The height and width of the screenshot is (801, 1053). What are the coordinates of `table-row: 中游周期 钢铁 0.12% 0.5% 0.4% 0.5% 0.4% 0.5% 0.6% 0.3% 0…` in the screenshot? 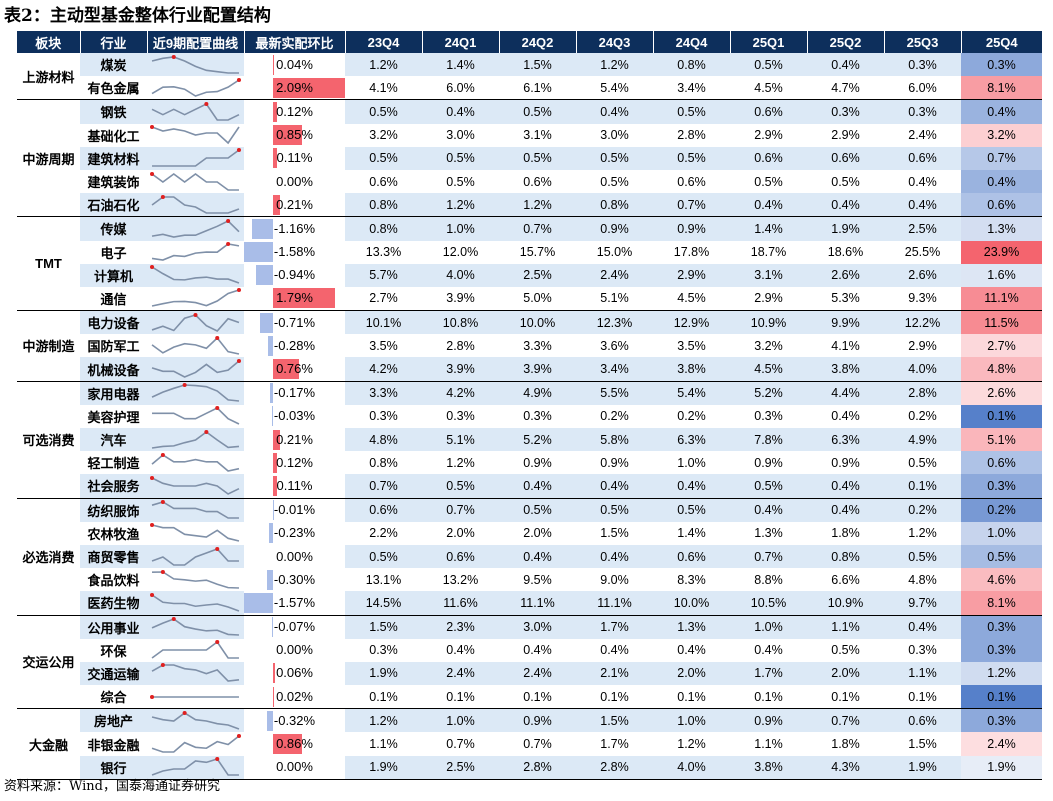 It's located at (529, 158).